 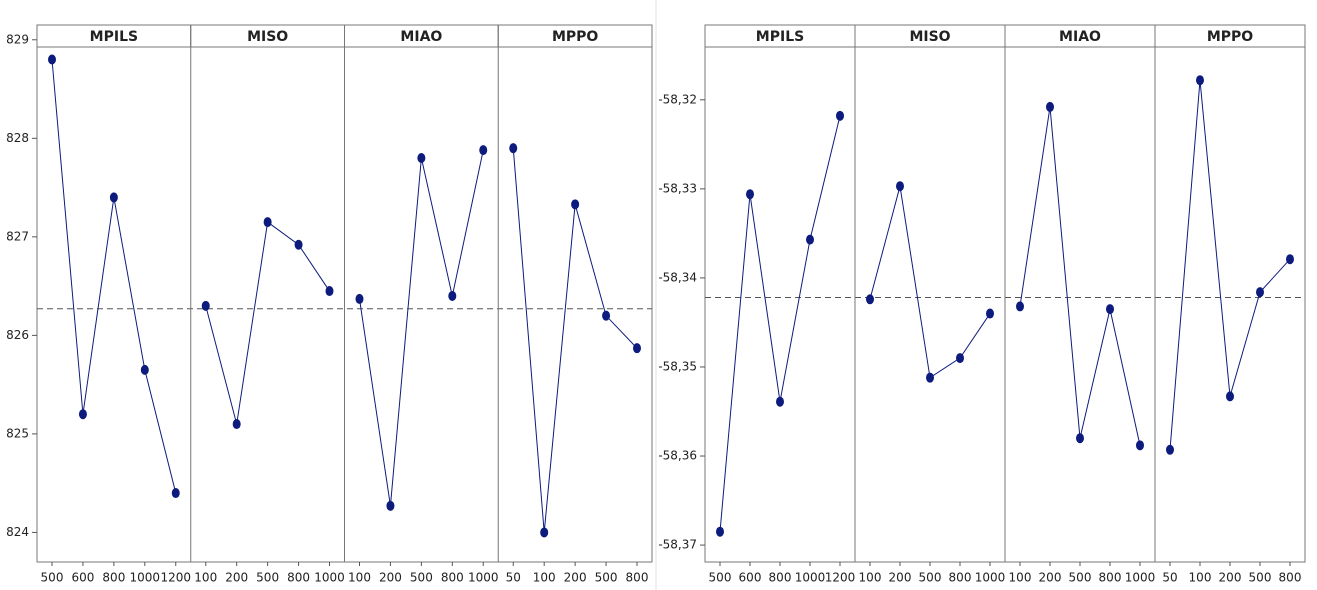 I want to click on y-tick-label: 824, so click(x=17, y=532).